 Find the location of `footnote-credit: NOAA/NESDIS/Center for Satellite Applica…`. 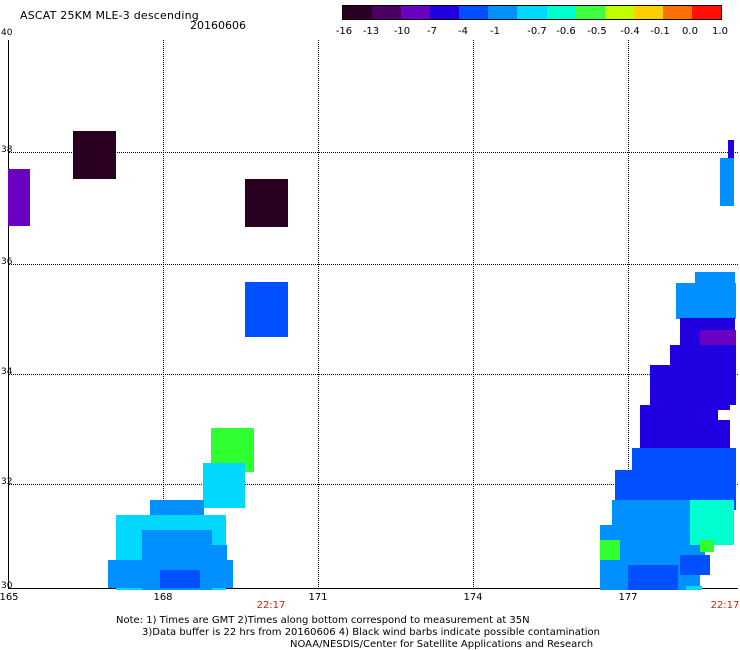

footnote-credit: NOAA/NESDIS/Center for Satellite Applica… is located at coordinates (442, 644).